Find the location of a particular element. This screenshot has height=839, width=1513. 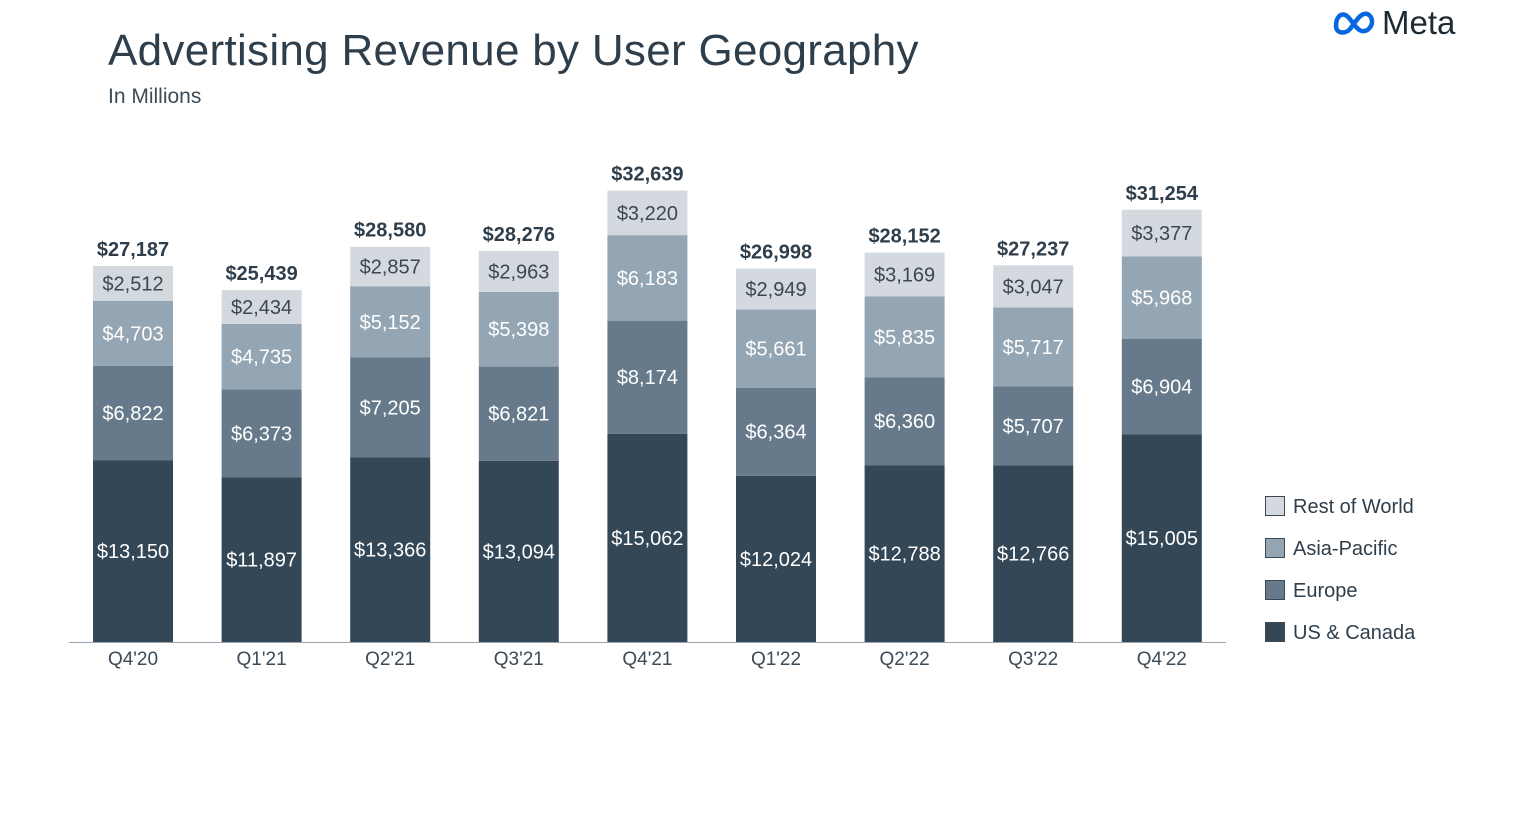

data-label: $6,373 is located at coordinates (261, 434).